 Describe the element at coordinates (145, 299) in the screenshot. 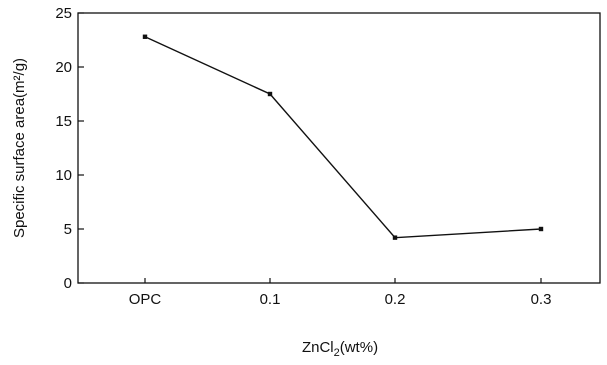

I see `x-tick-label: OPC` at that location.